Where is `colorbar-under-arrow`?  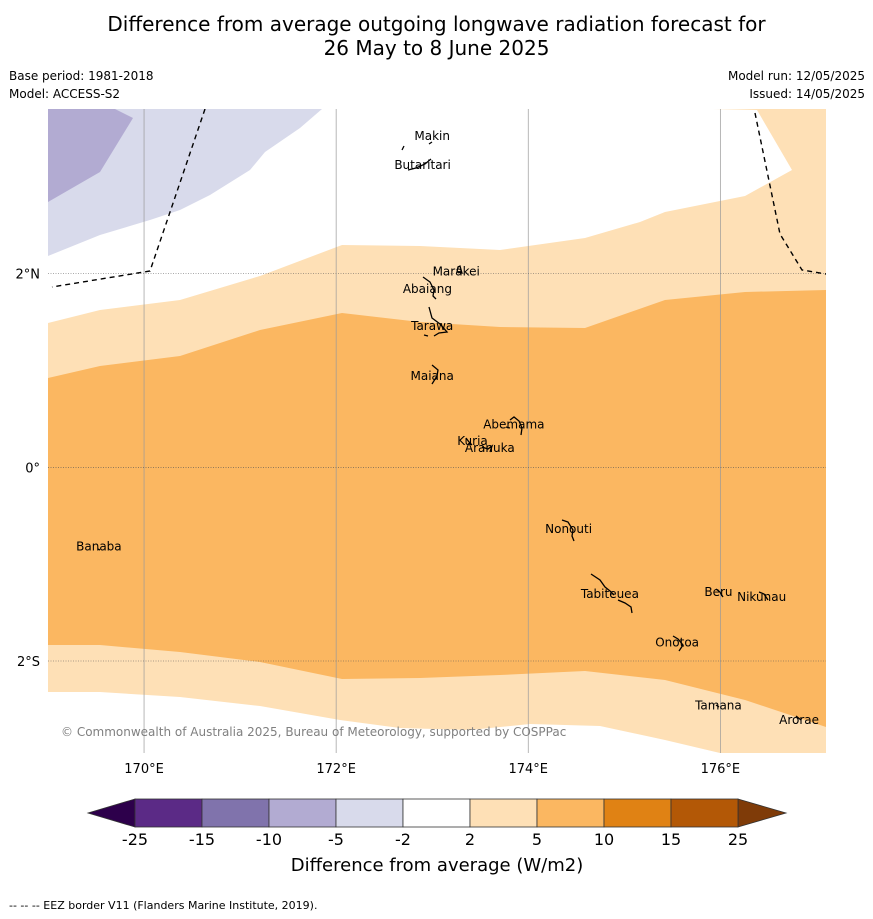
colorbar-under-arrow is located at coordinates (111, 813).